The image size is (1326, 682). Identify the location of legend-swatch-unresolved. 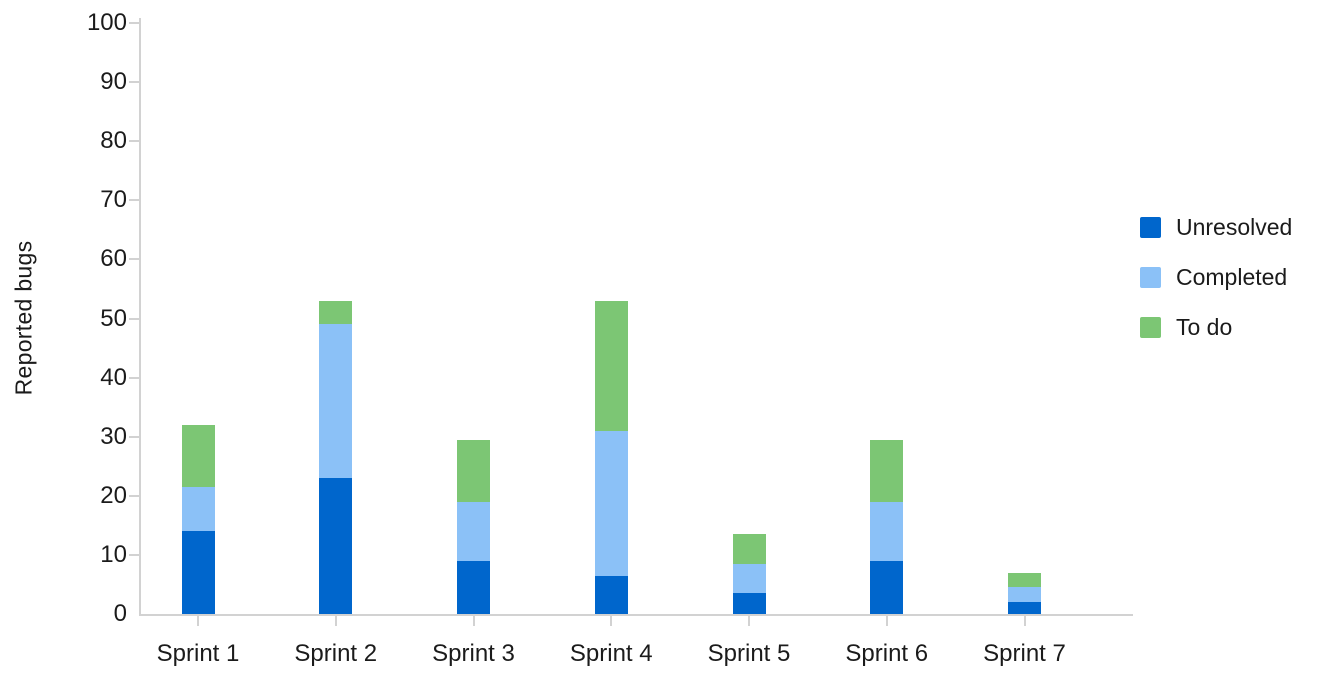
(1150, 227).